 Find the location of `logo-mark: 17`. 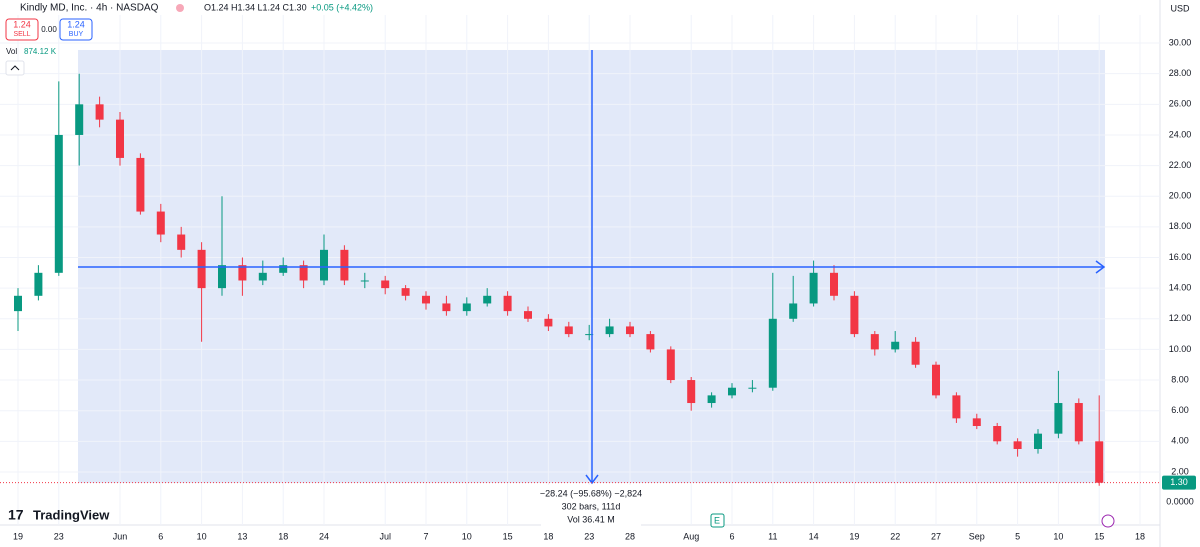

logo-mark: 17 is located at coordinates (16, 515).